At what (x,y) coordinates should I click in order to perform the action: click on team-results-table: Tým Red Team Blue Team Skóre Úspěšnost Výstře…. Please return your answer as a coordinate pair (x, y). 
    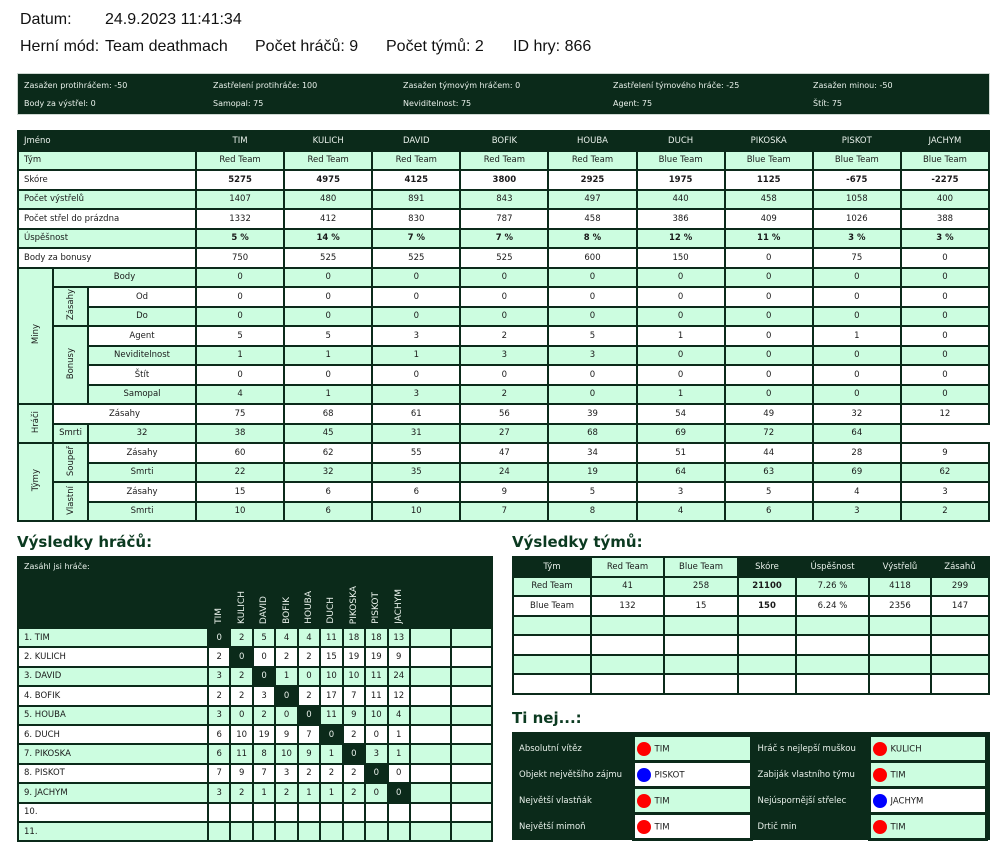
    Looking at the image, I should click on (751, 625).